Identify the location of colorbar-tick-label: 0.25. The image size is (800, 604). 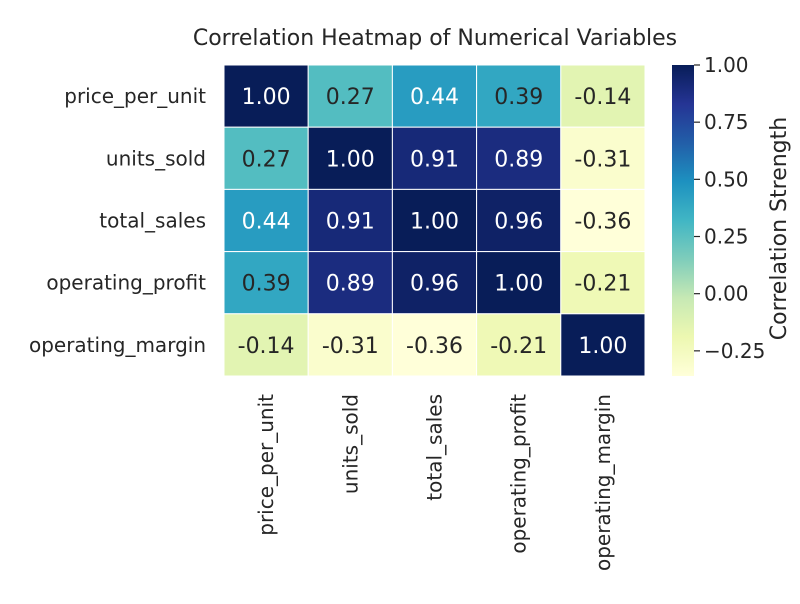
(726, 237).